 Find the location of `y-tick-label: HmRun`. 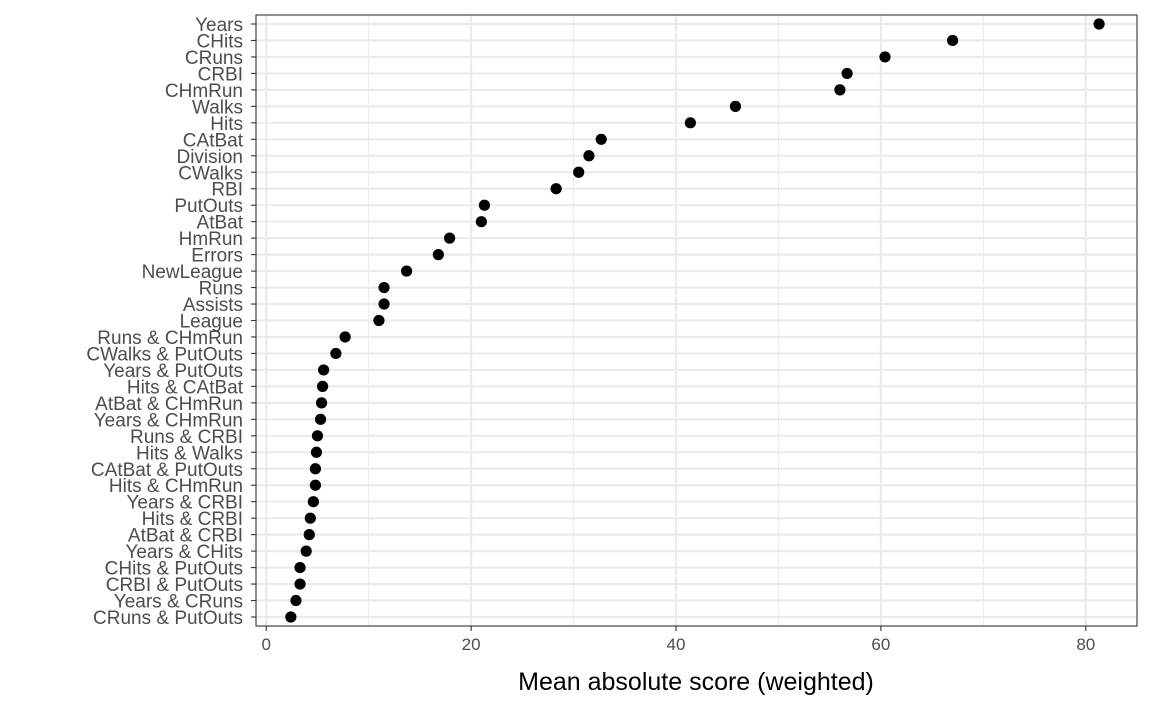

y-tick-label: HmRun is located at coordinates (211, 239).